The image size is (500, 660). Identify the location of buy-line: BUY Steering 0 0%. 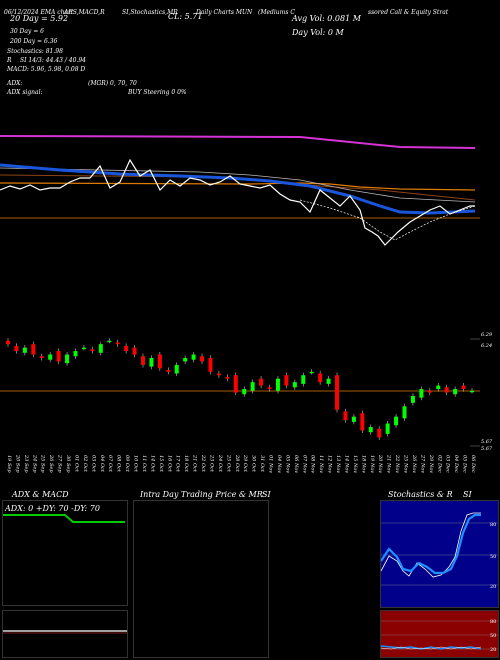
(157, 92).